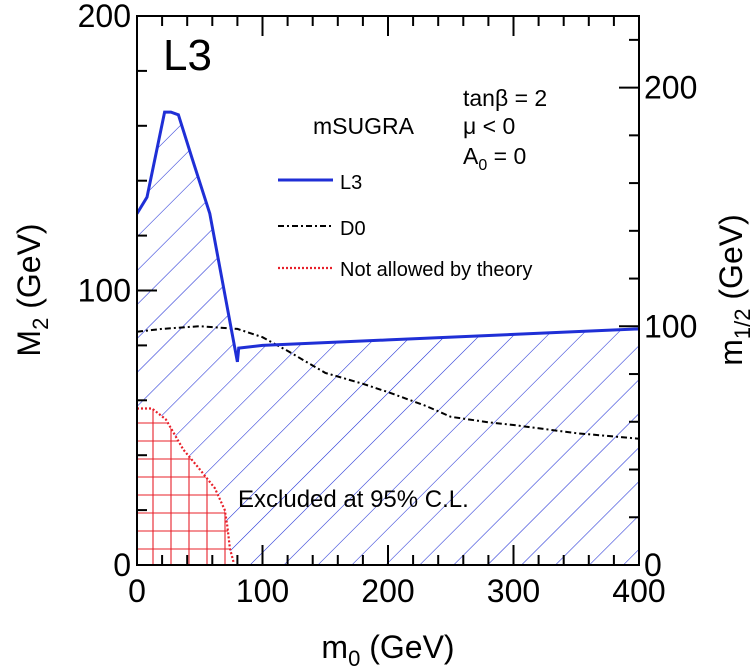 This screenshot has width=755, height=668. Describe the element at coordinates (734, 289) in the screenshot. I see `y-axis-title-right: m1/2 (GeV)` at that location.